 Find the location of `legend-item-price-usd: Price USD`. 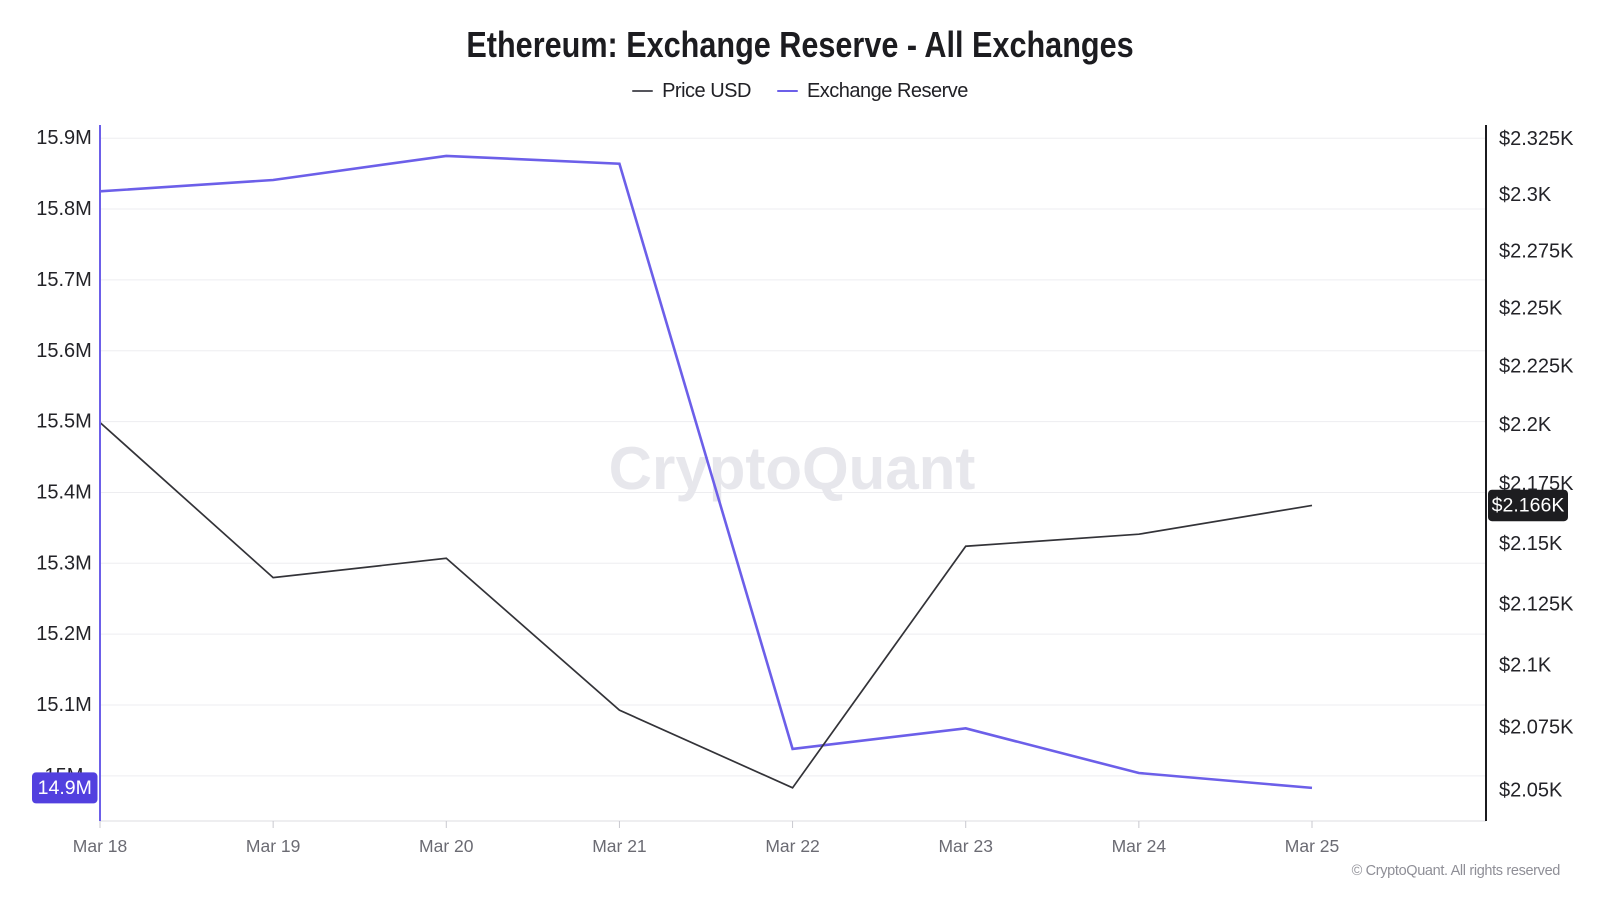

legend-item-price-usd: Price USD is located at coordinates (691, 91).